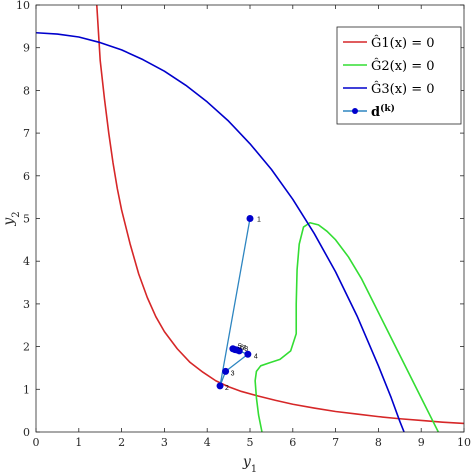  Describe the element at coordinates (23, 6) in the screenshot. I see `y-tick-label: 10` at that location.